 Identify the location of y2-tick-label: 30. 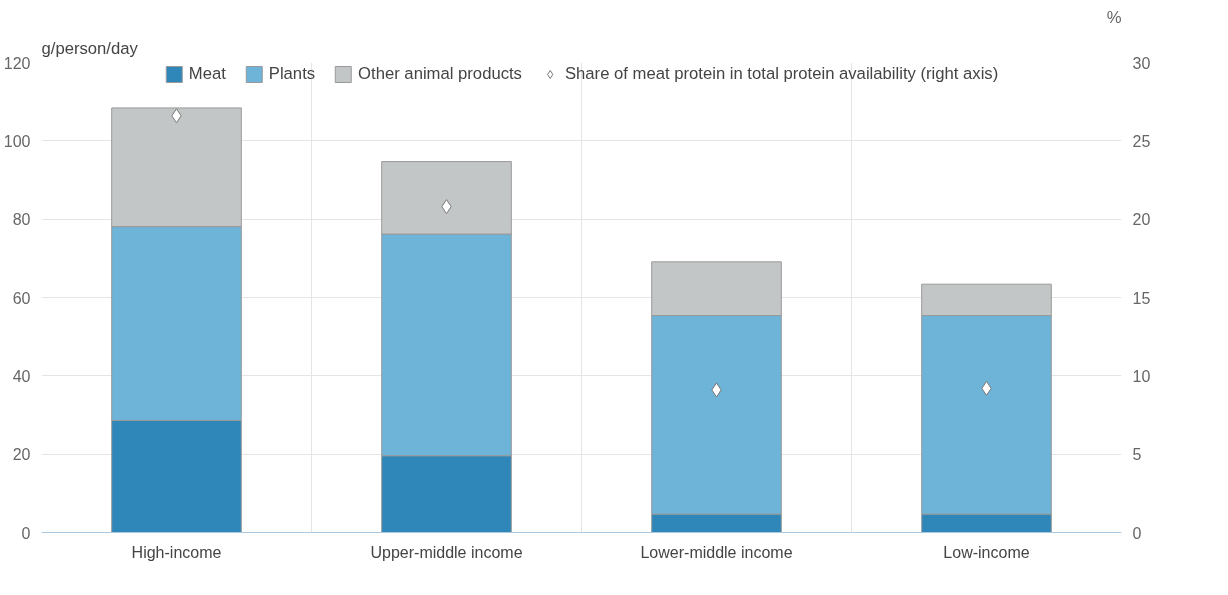
(1141, 63).